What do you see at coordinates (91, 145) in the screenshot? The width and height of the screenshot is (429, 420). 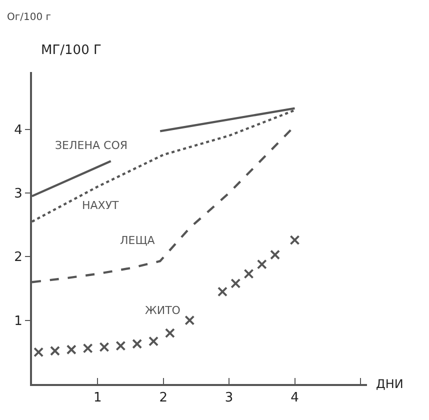 I see `series-label: ЗЕЛЕНА СОЯ` at bounding box center [91, 145].